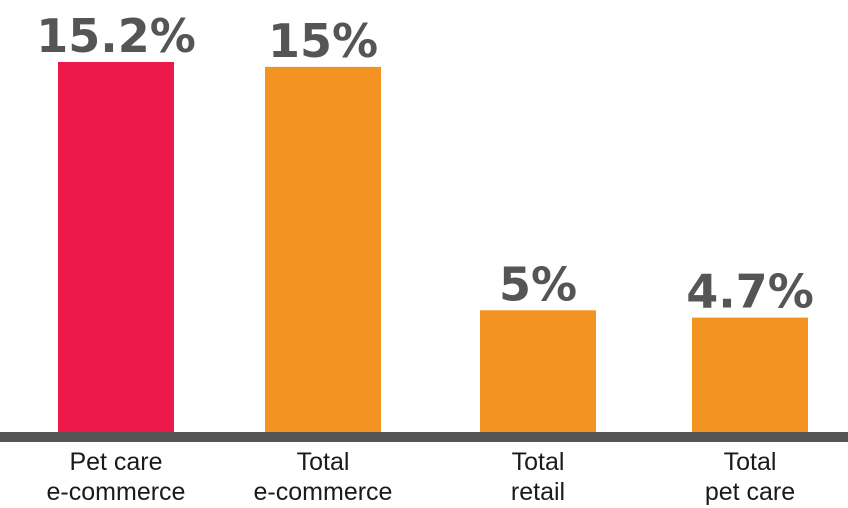 The image size is (848, 508). Describe the element at coordinates (538, 284) in the screenshot. I see `value-label-2: 5%` at that location.